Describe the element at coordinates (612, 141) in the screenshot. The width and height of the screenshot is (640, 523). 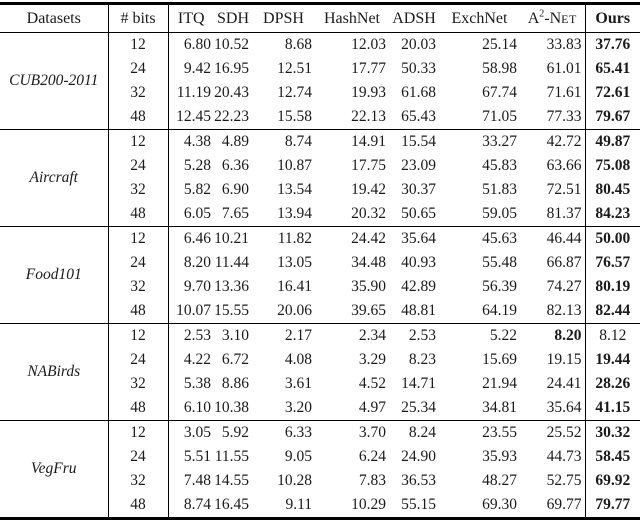
I see `ours-value: 49.87` at that location.